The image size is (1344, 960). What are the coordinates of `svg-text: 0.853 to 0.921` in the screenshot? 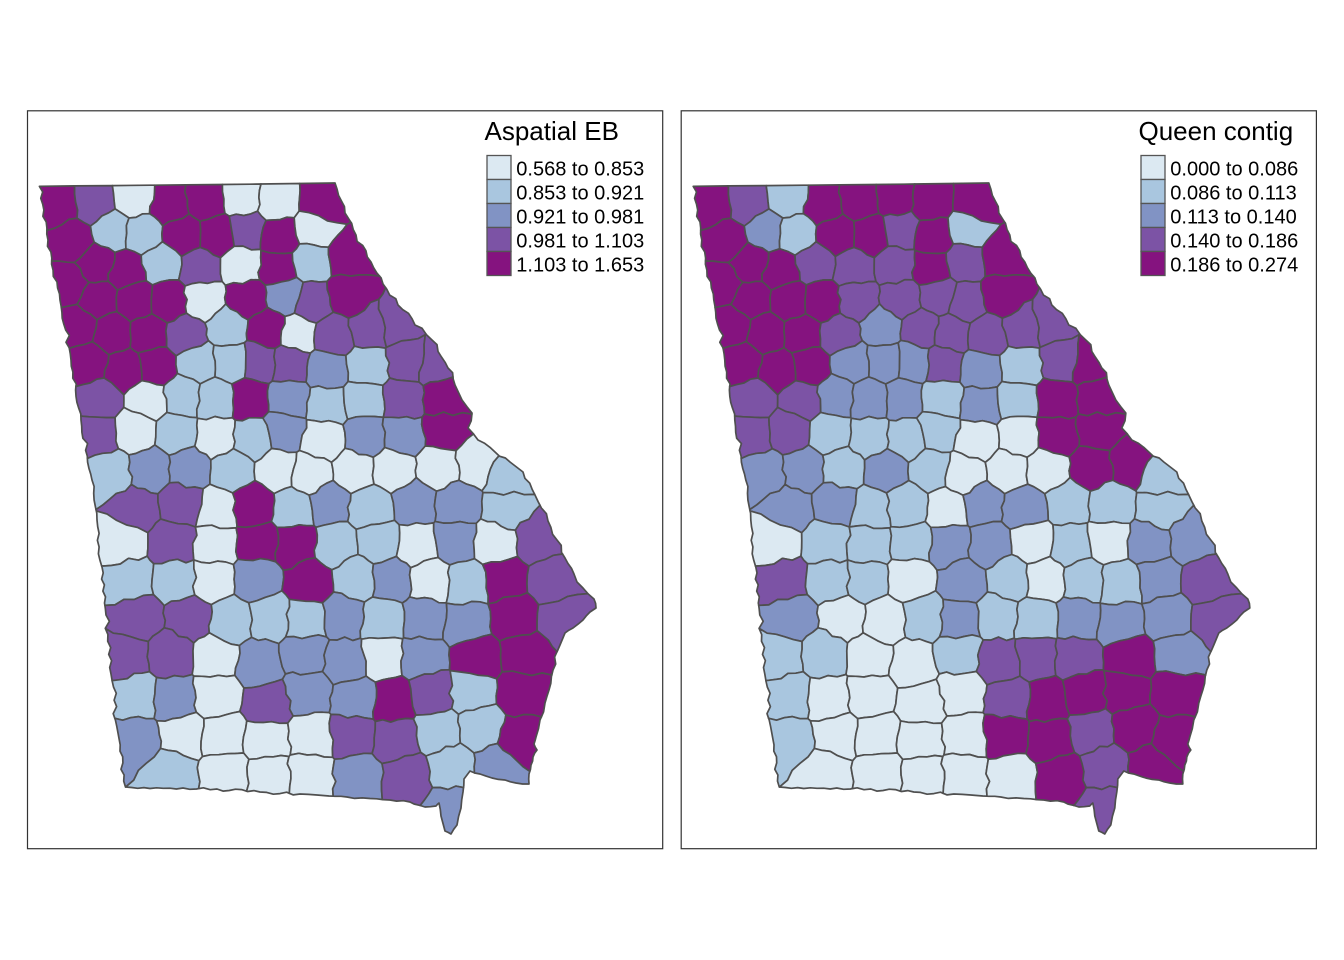 It's located at (580, 194).